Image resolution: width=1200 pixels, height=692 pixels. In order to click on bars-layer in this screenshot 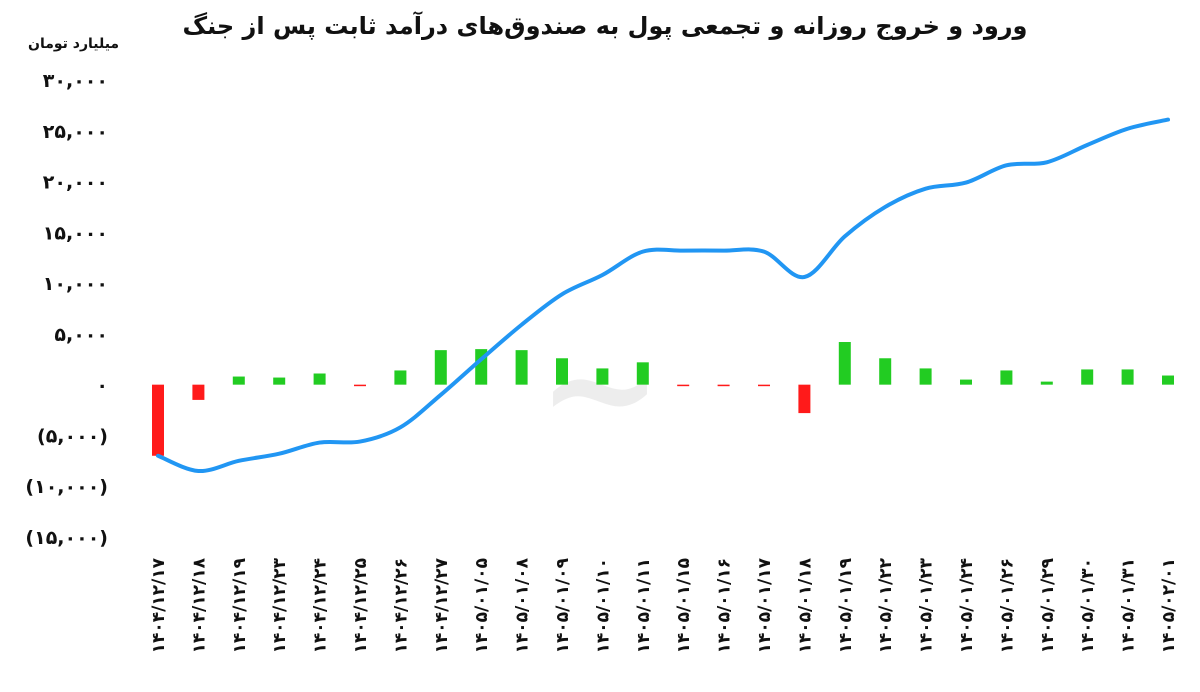, I will do `click(663, 399)`.